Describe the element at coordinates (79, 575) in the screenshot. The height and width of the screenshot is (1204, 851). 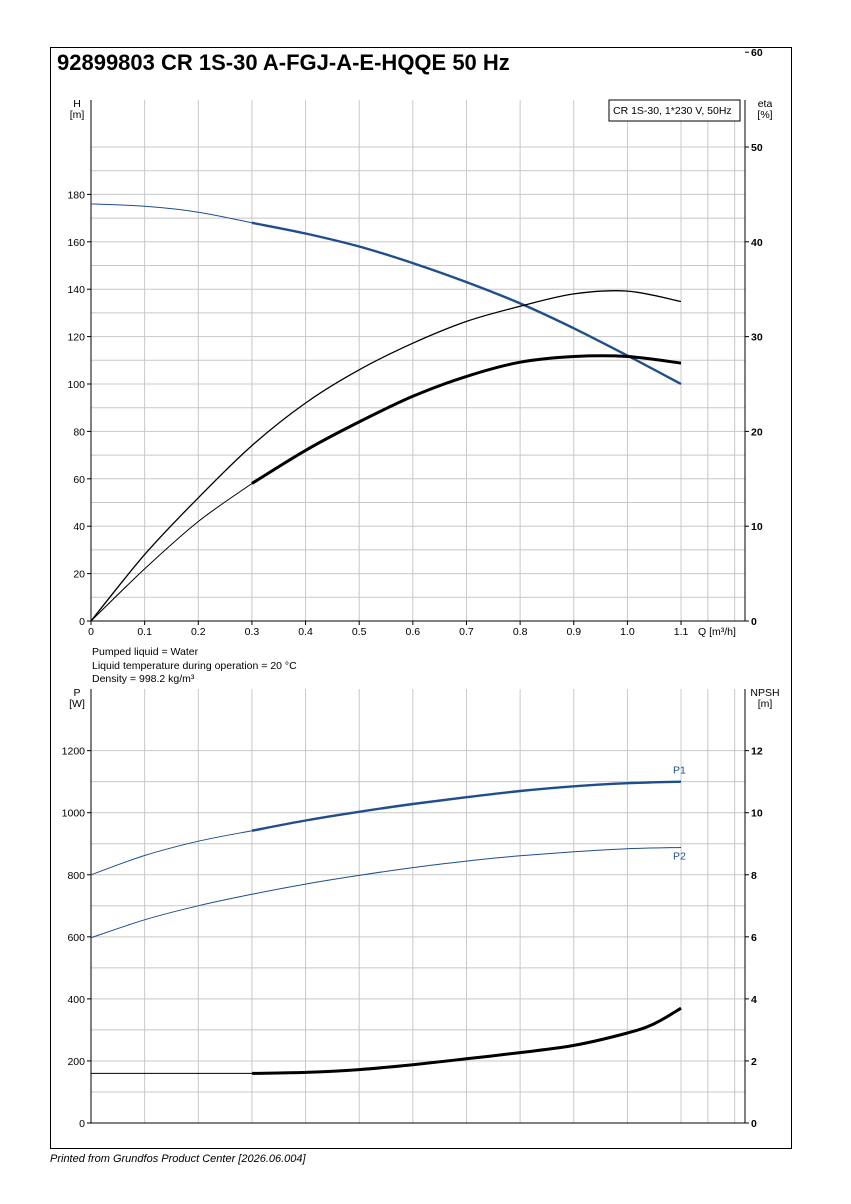
I see `left-tick-label: 20` at that location.